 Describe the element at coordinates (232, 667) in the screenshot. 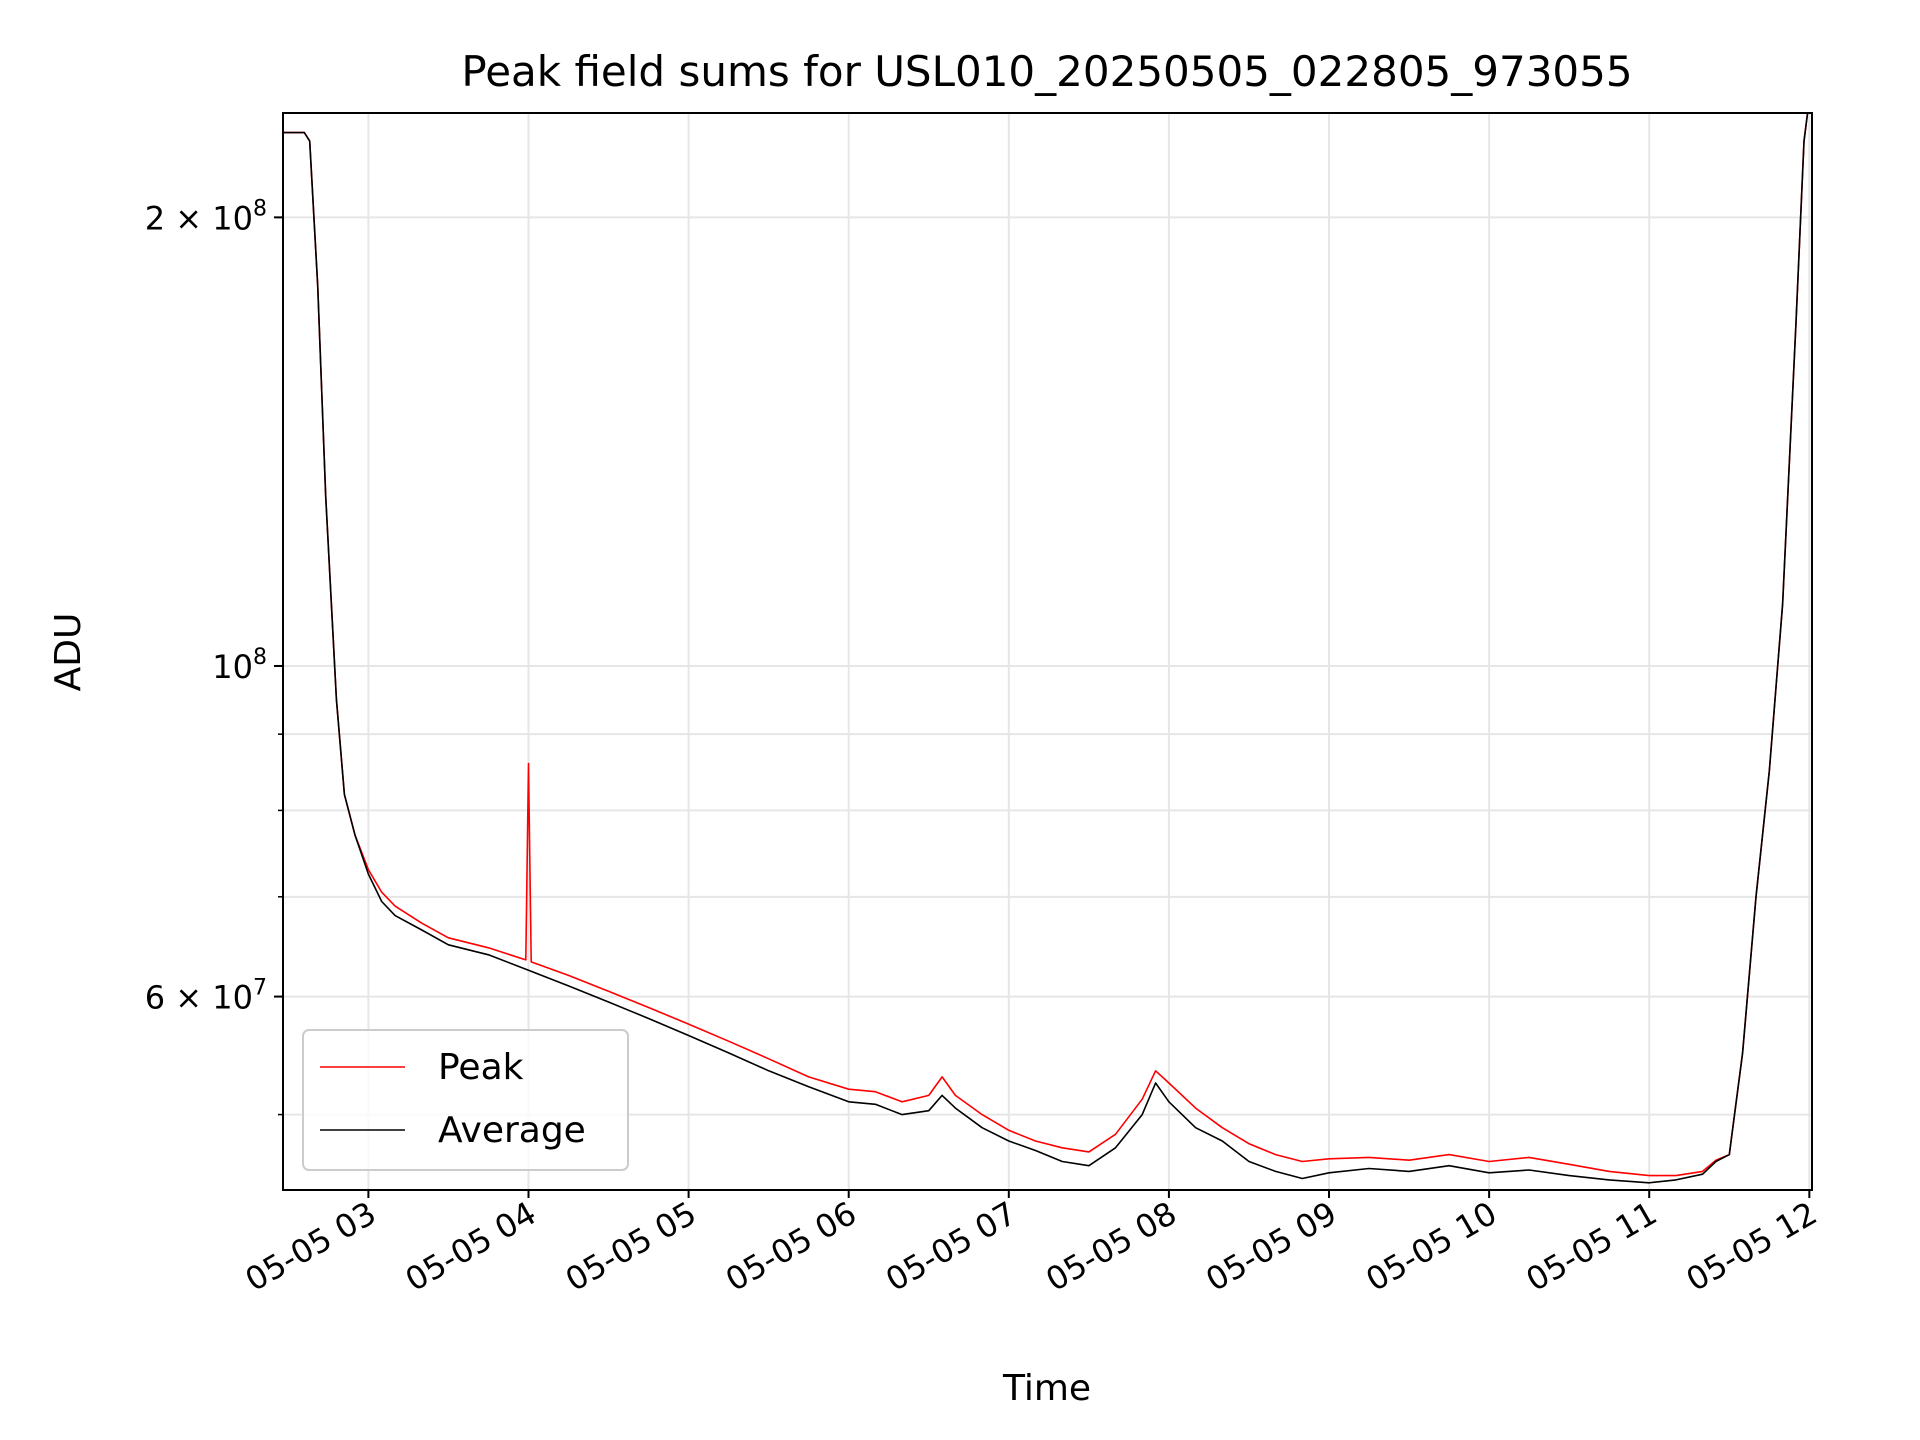

I see `y-tick-label-base: 10` at that location.